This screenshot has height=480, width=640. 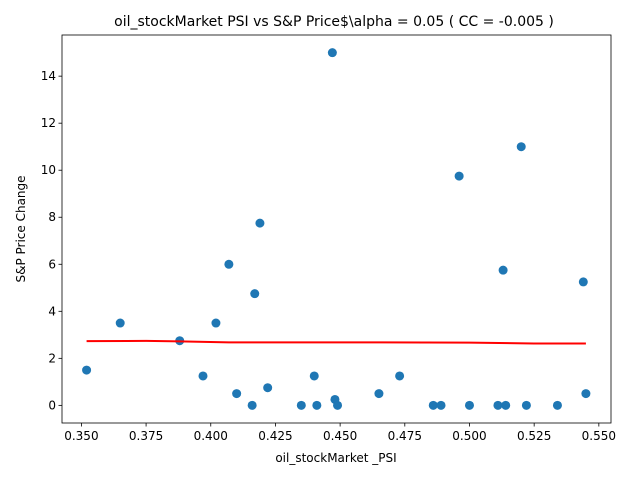 What do you see at coordinates (340, 436) in the screenshot?
I see `x-tick-label: 0.450` at bounding box center [340, 436].